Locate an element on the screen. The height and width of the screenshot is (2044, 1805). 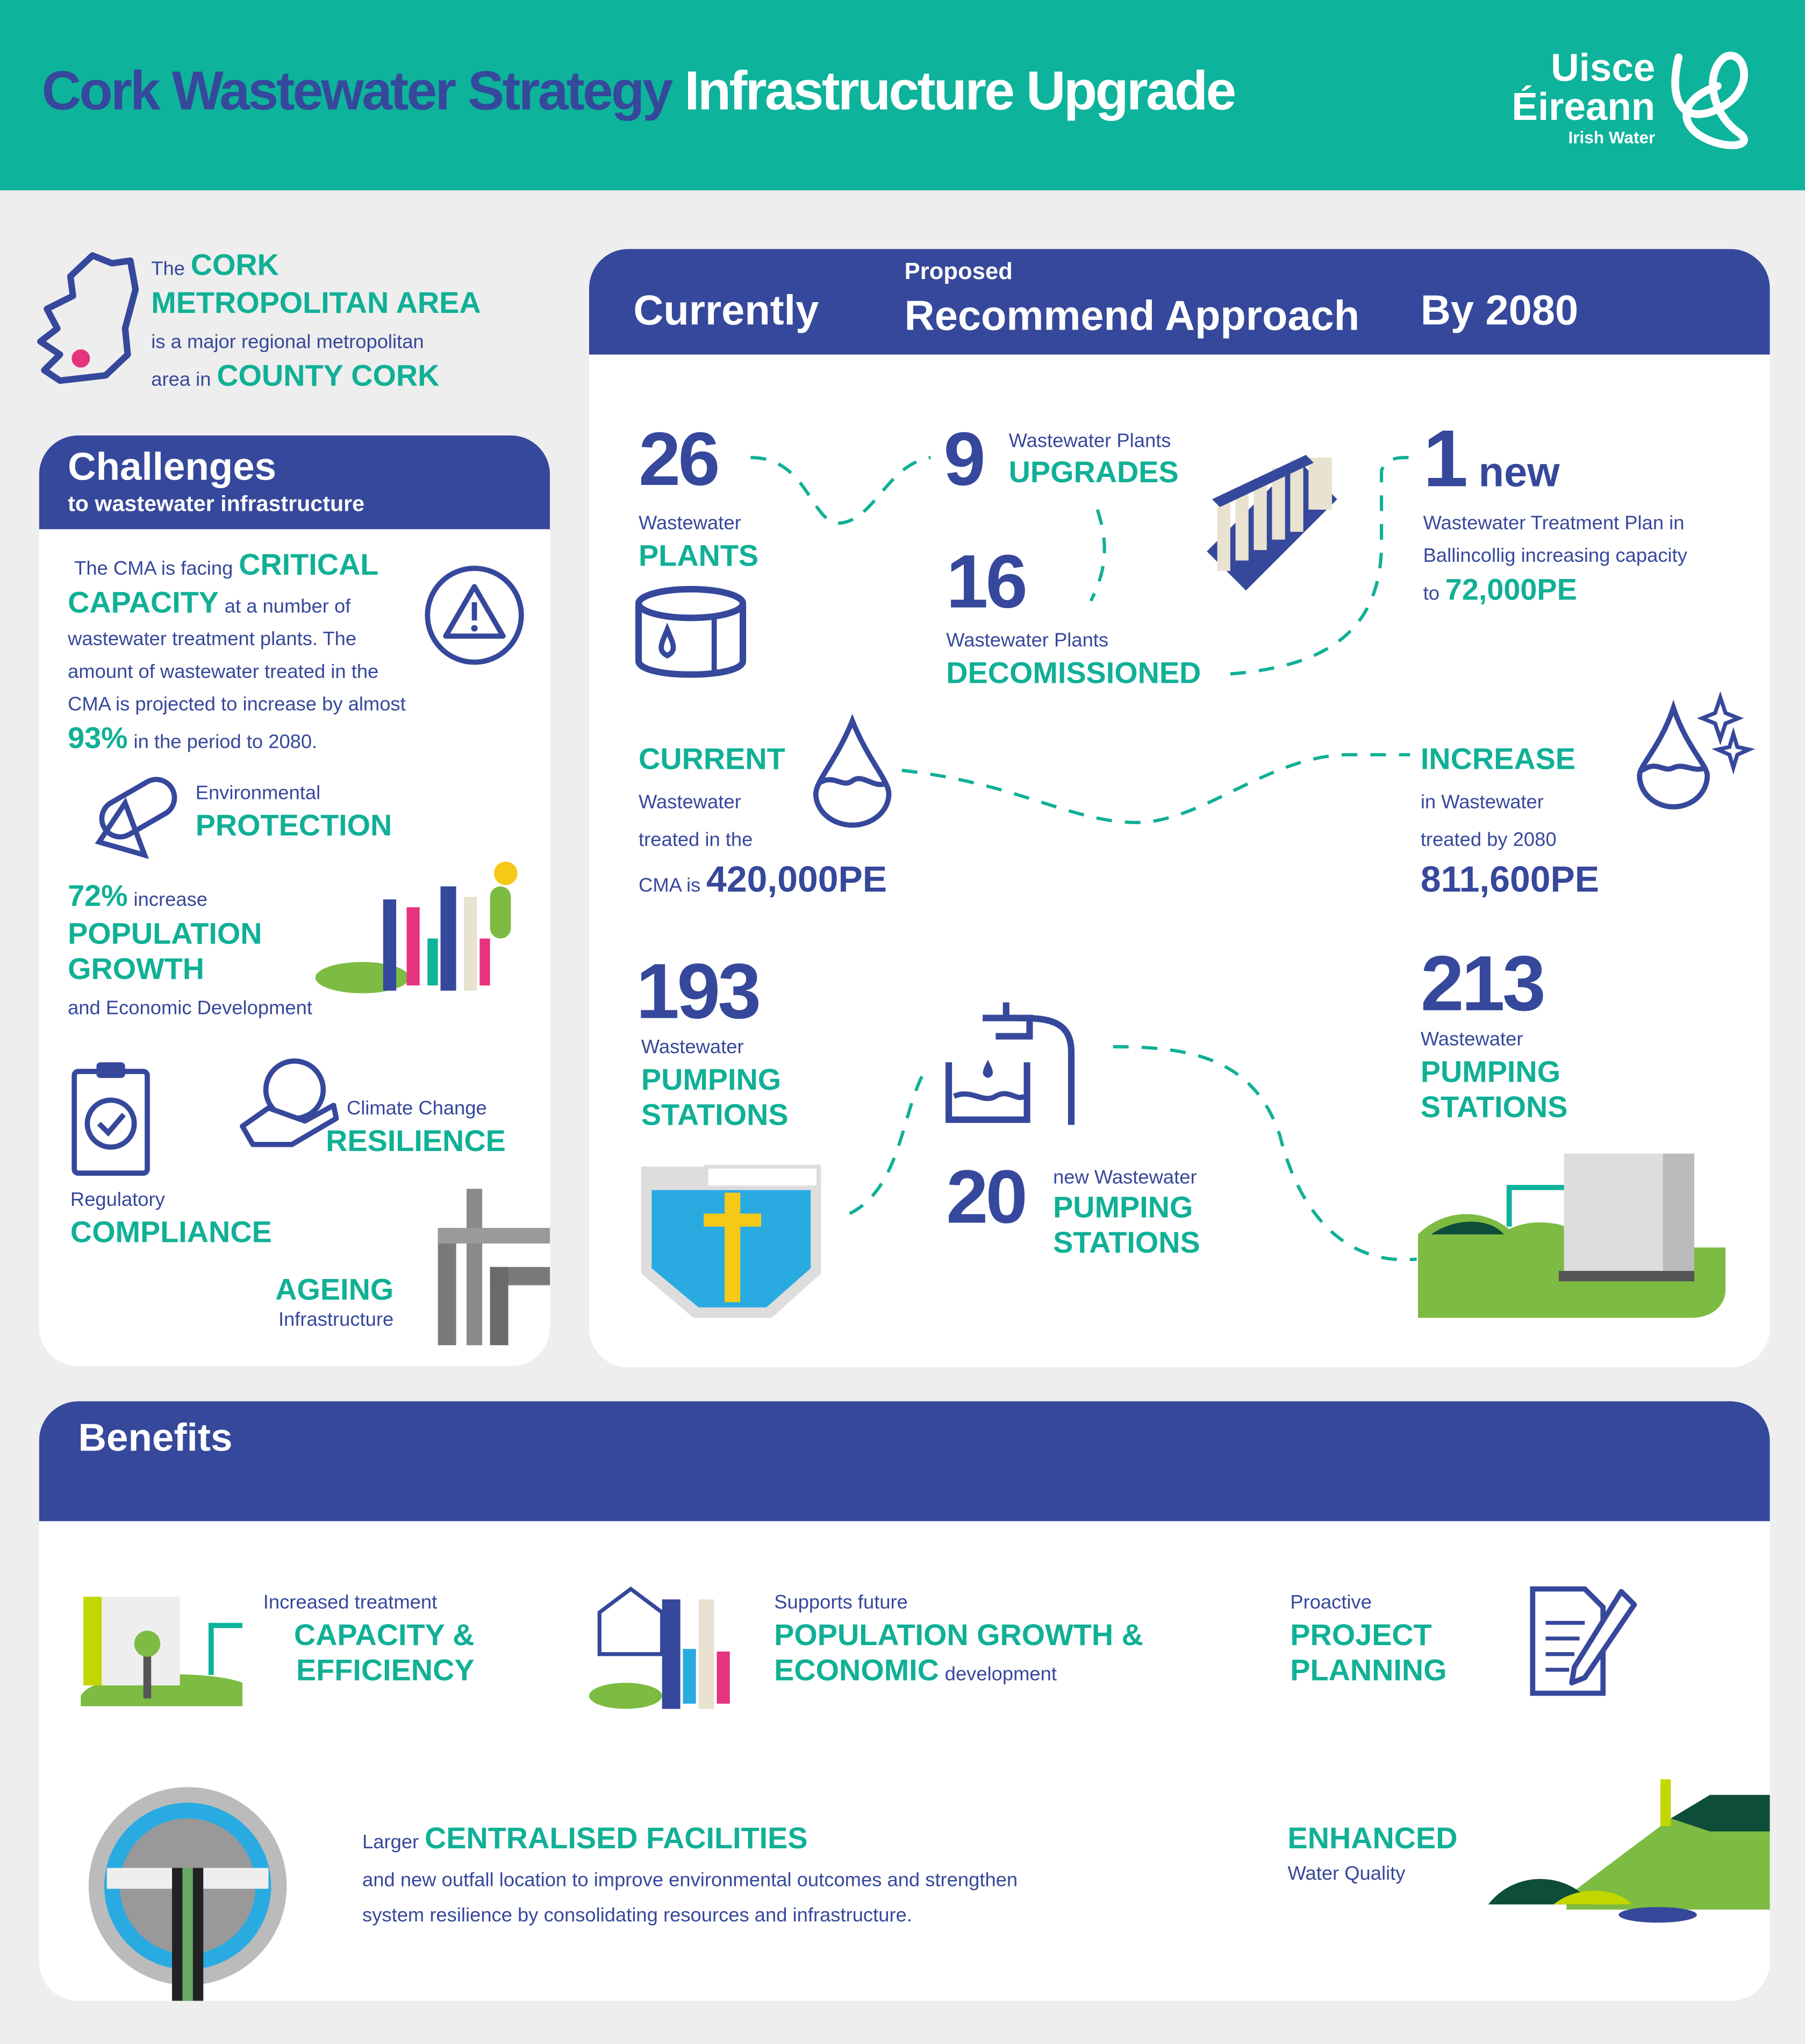
challenges-header: Challenges to wastewater infrastructure is located at coordinates (294, 482).